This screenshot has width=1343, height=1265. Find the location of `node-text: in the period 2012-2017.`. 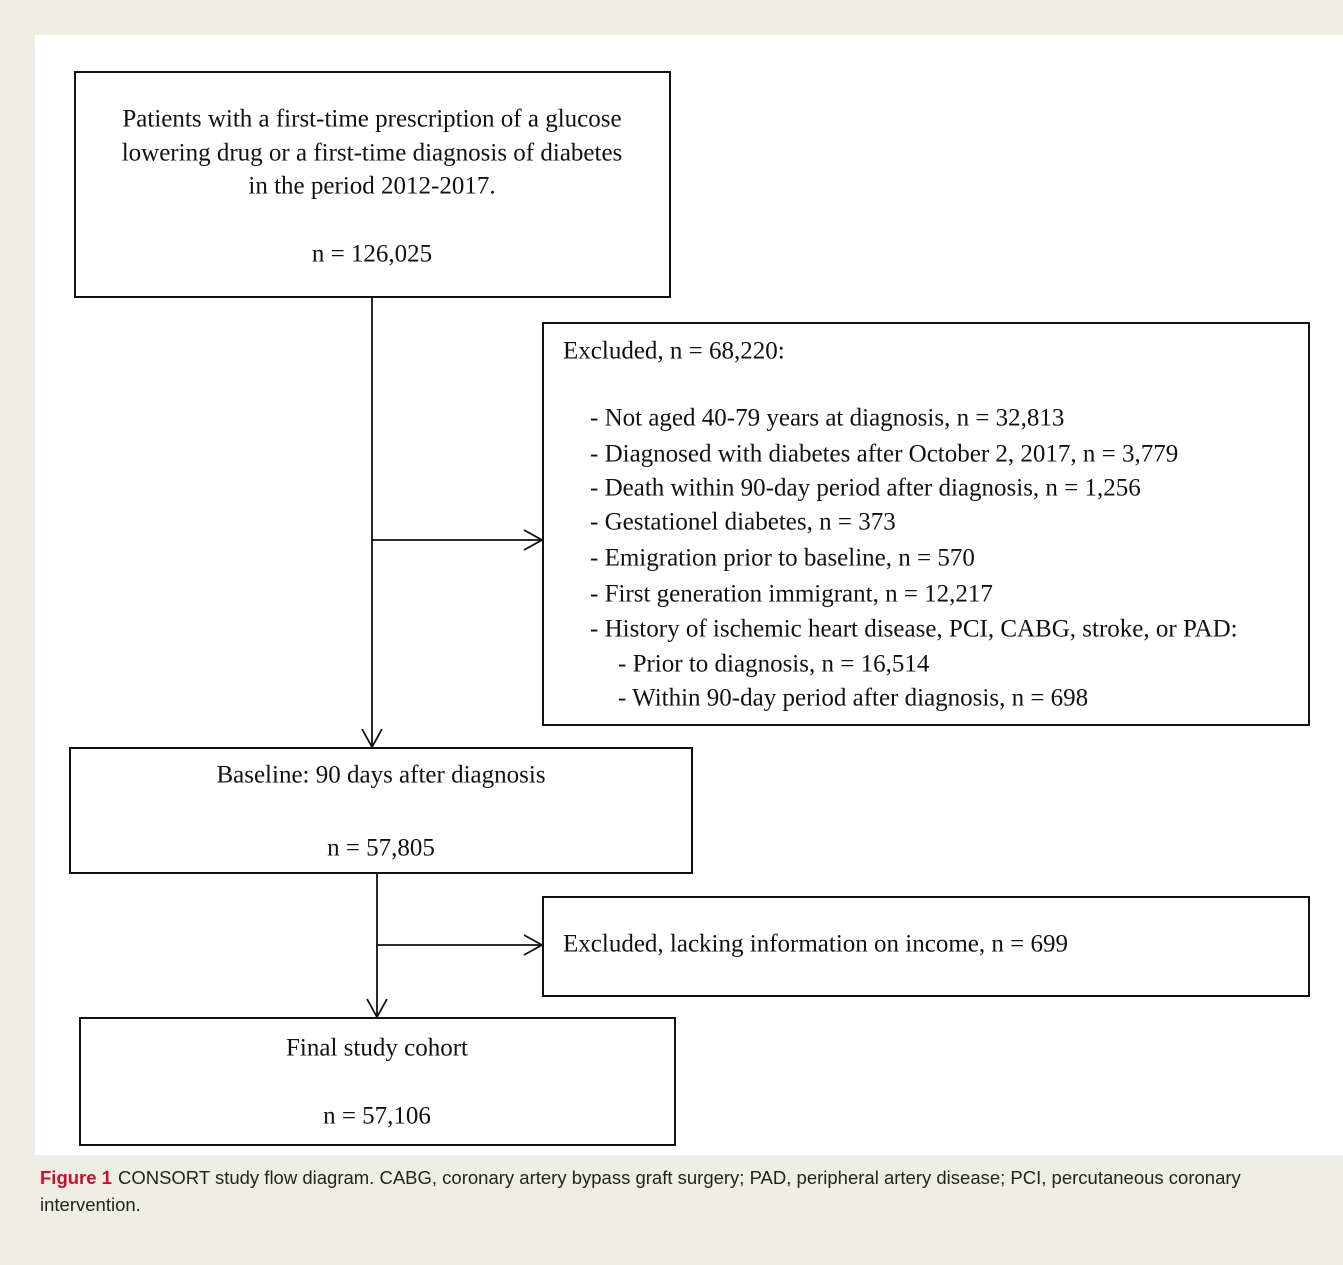

node-text: in the period 2012-2017. is located at coordinates (371, 186).